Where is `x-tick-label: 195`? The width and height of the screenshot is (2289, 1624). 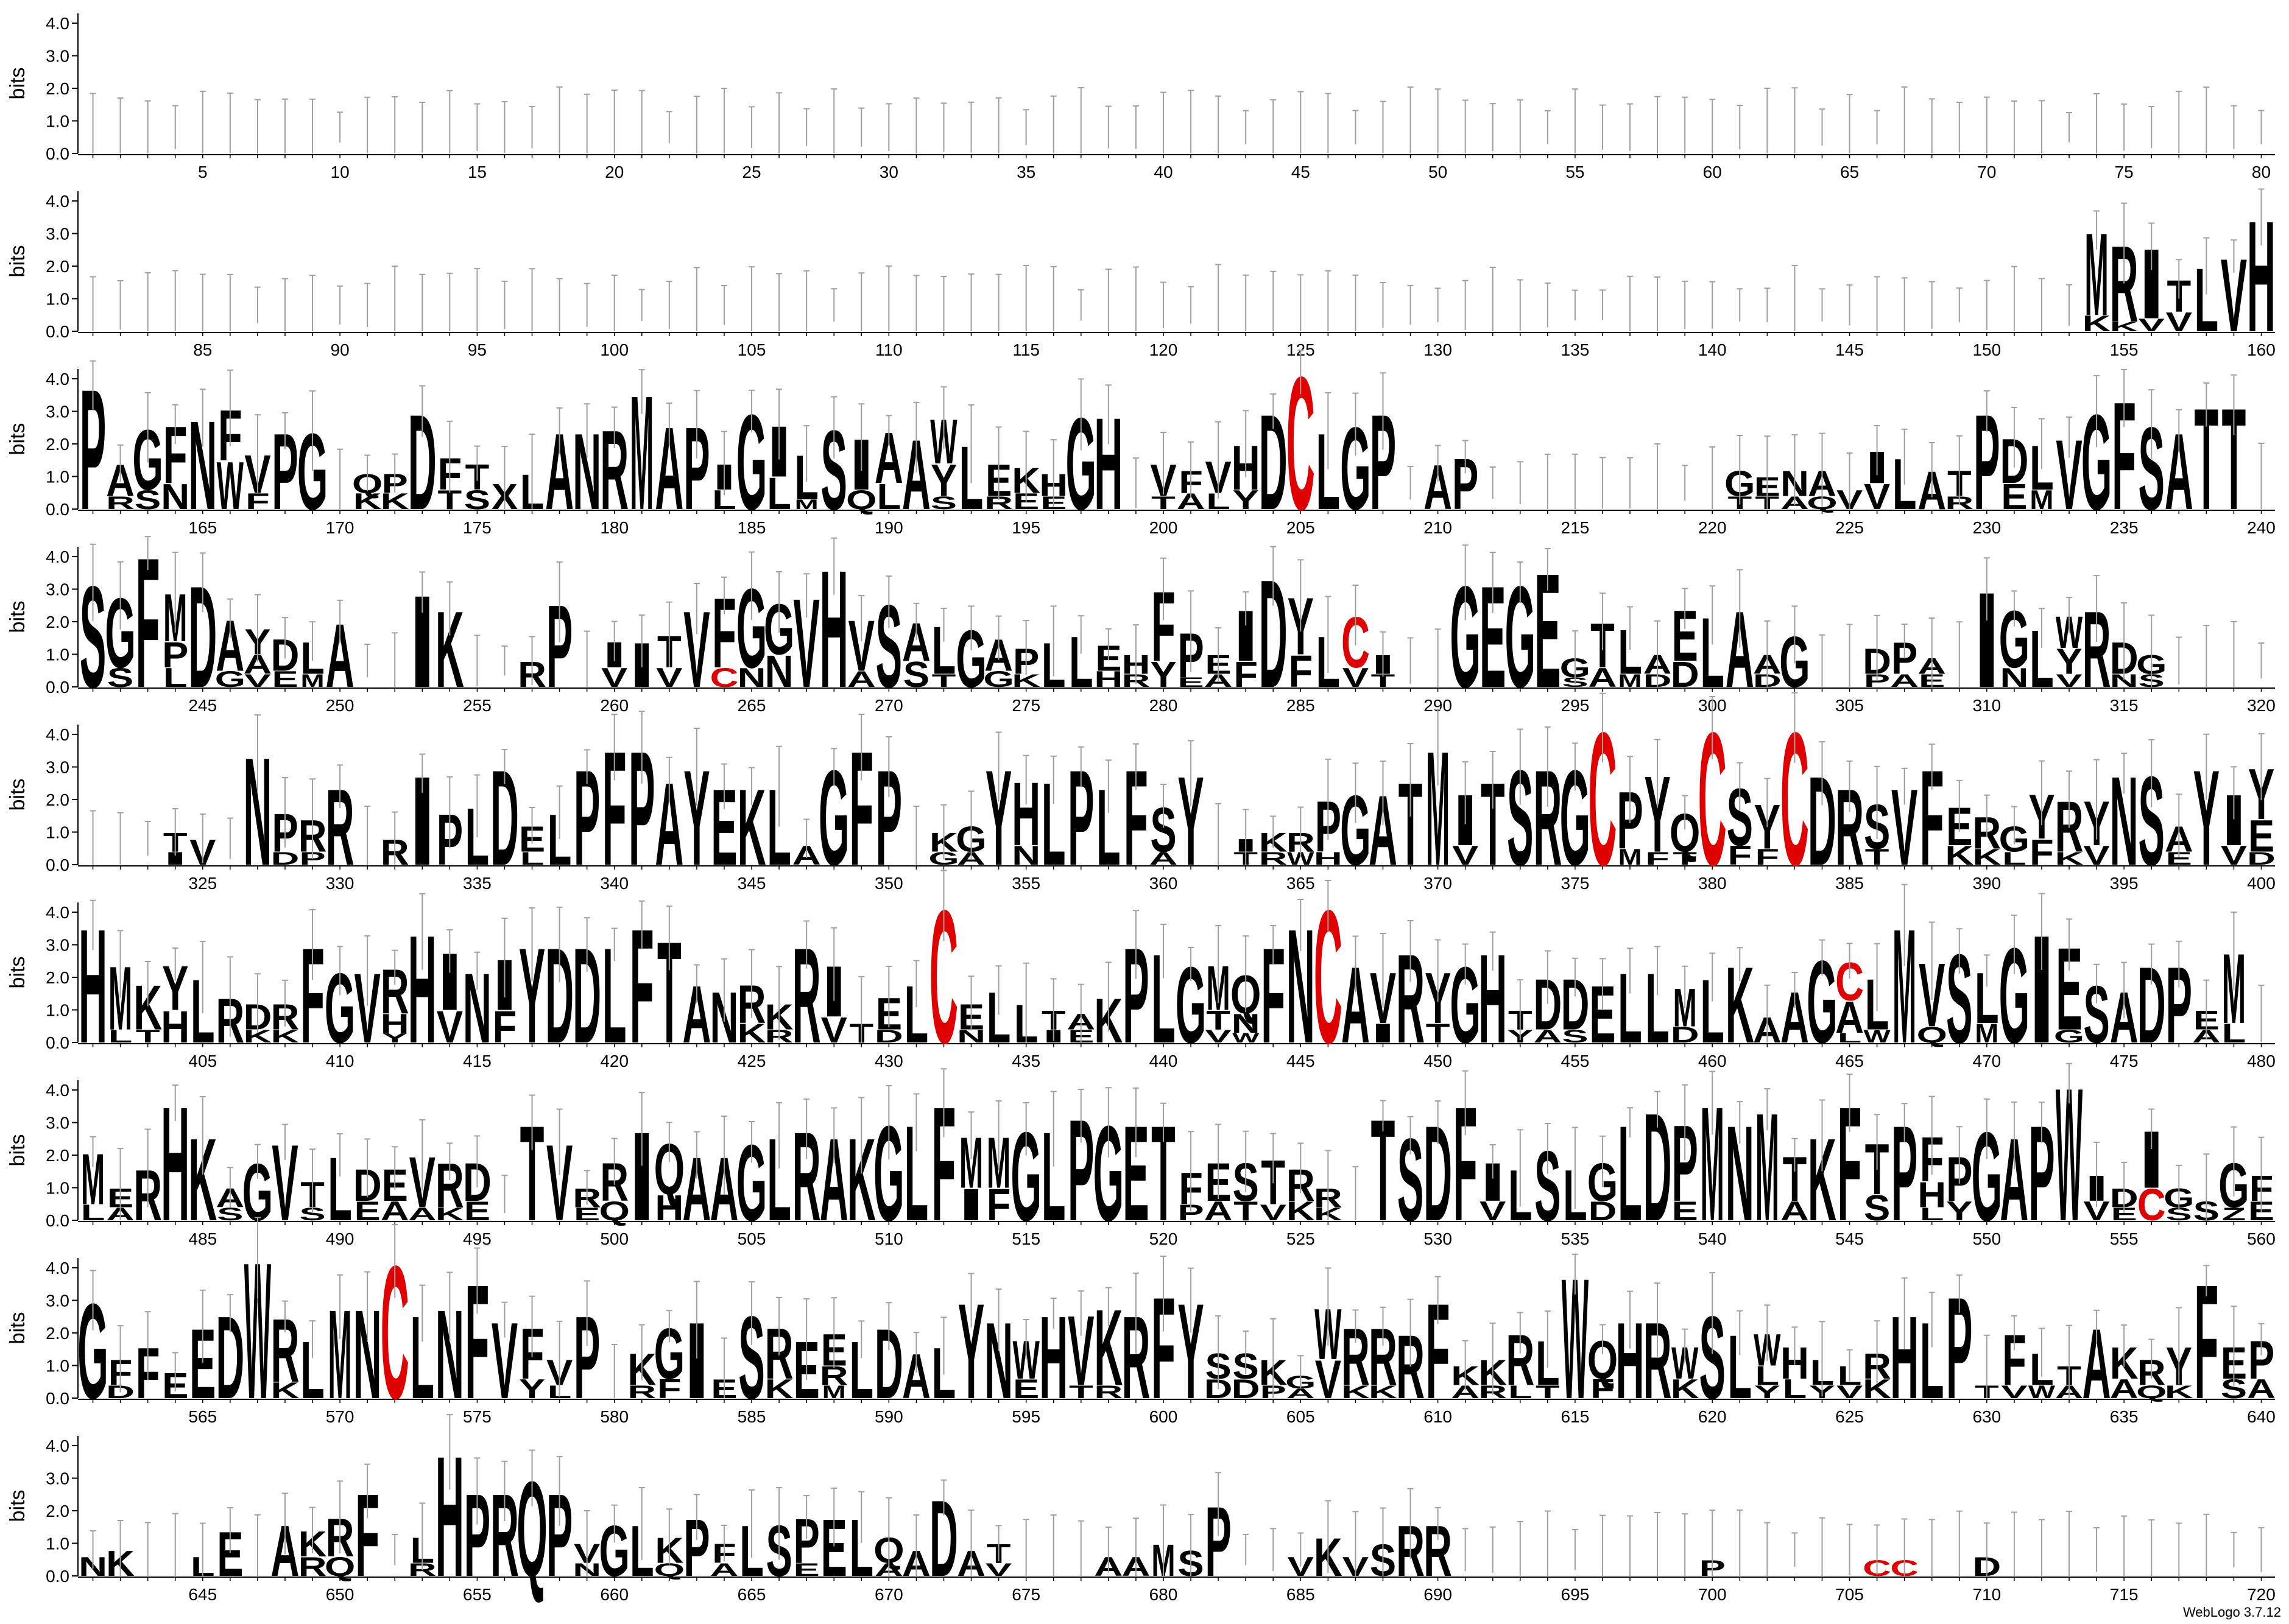
x-tick-label: 195 is located at coordinates (1026, 527).